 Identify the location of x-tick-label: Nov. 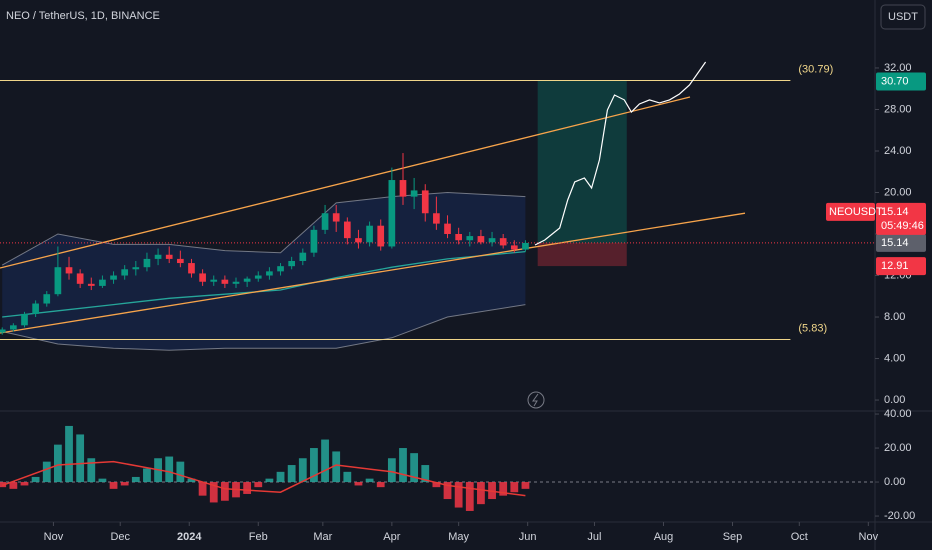
(54, 537).